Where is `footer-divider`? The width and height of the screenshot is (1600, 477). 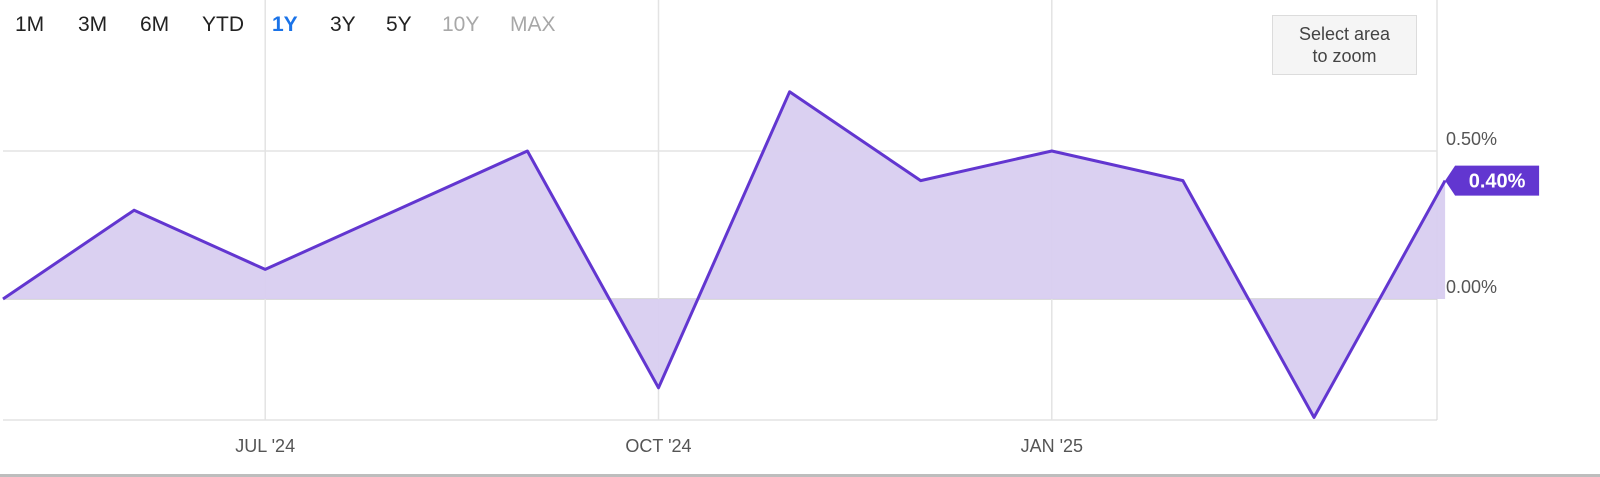 footer-divider is located at coordinates (800, 475).